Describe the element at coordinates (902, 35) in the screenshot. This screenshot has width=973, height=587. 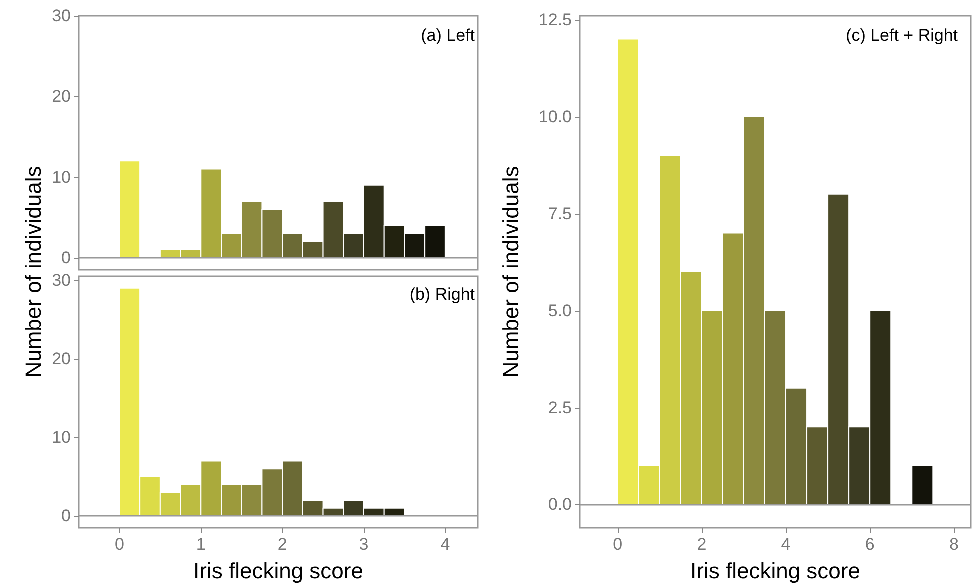
I see `text: (c) Left + Right` at that location.